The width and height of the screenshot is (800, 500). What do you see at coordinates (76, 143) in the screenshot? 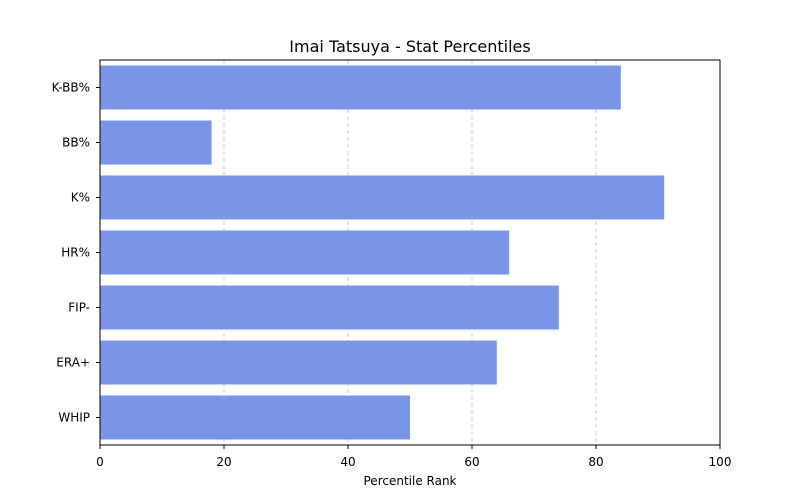
I see `y-tick-label: BB%` at bounding box center [76, 143].